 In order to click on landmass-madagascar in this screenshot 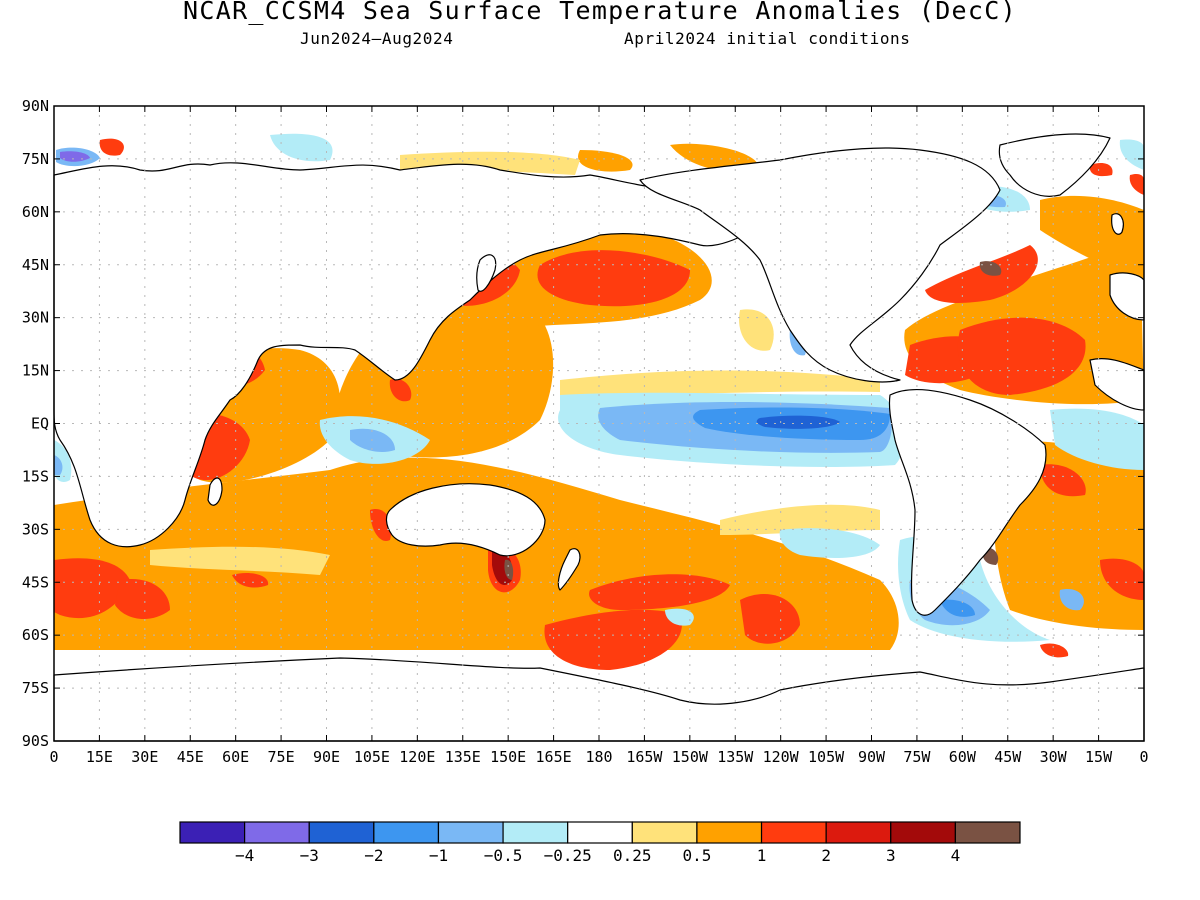, I will do `click(215, 491)`.